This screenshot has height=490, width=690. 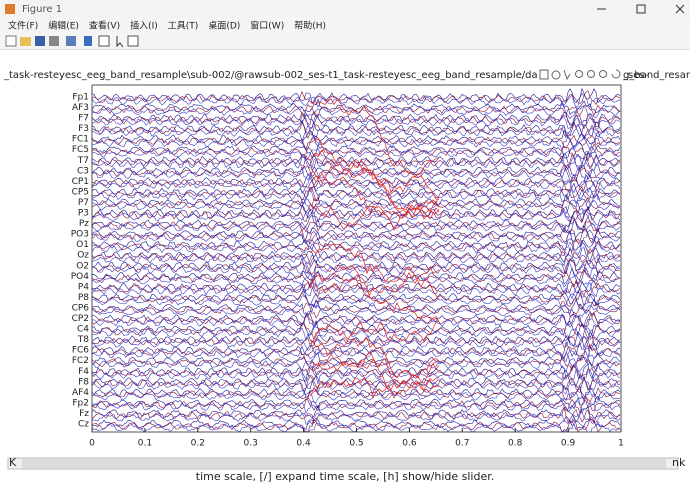 What do you see at coordinates (120, 42) in the screenshot?
I see `pointer-icon` at bounding box center [120, 42].